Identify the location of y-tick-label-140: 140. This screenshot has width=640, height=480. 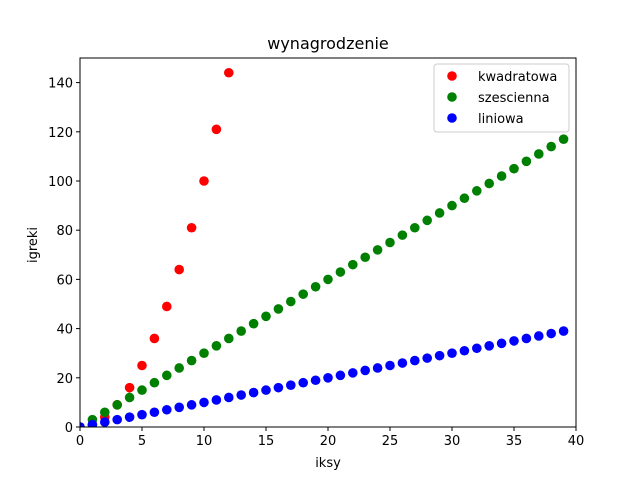
(60, 84).